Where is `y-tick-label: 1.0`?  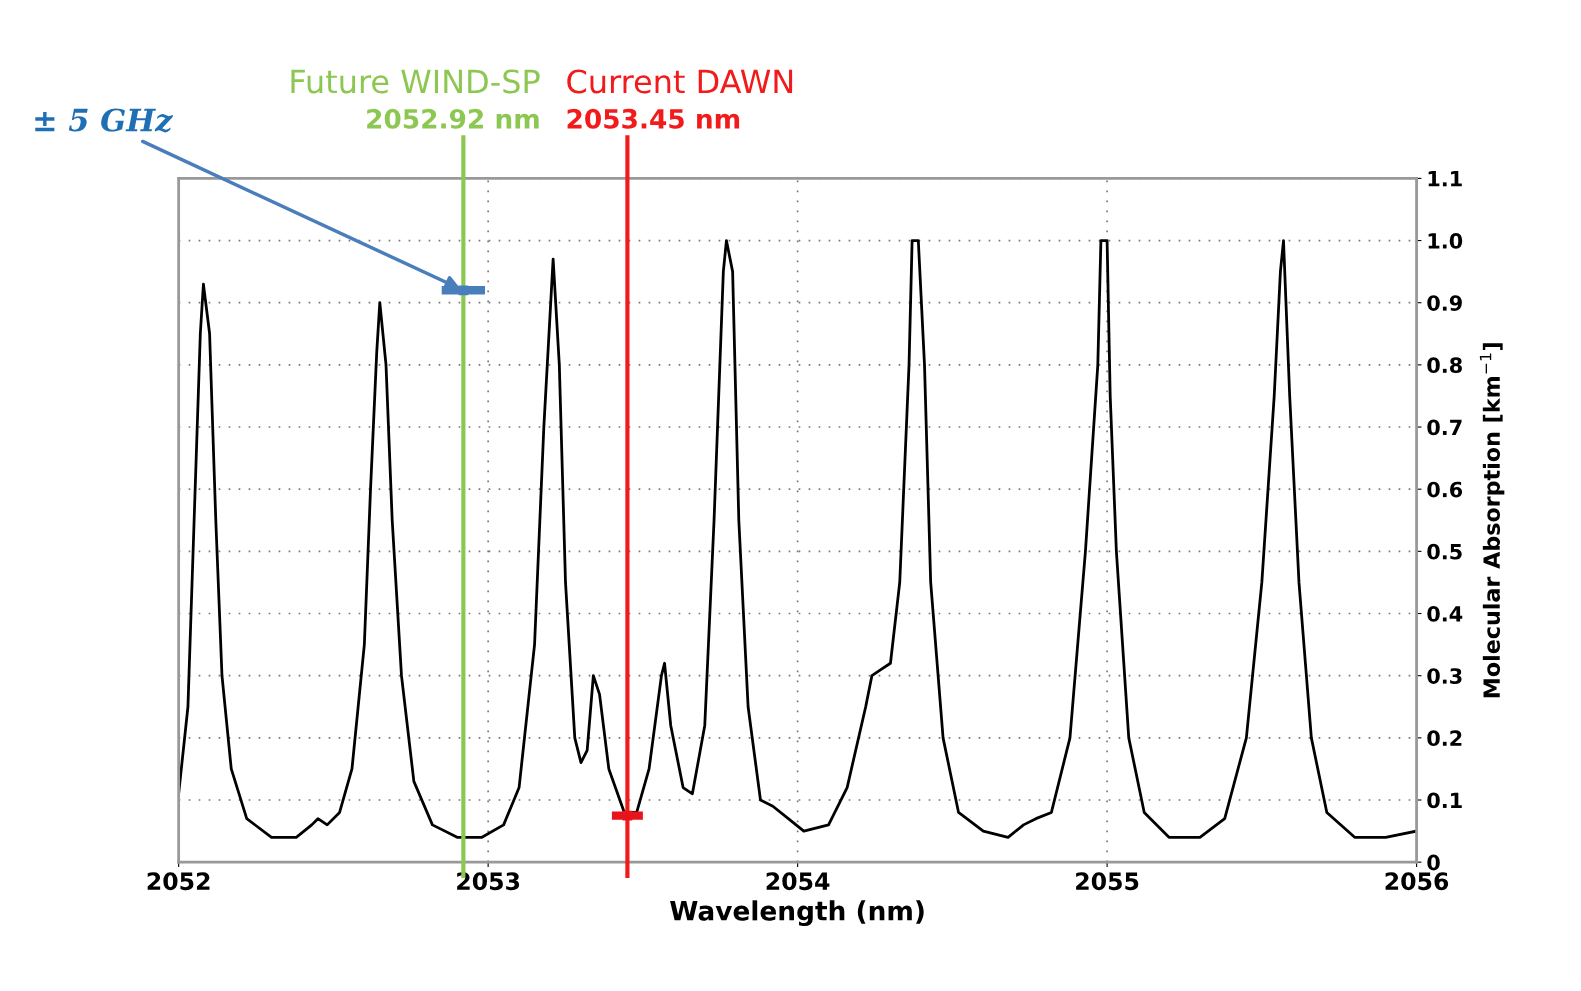 y-tick-label: 1.0 is located at coordinates (1445, 241).